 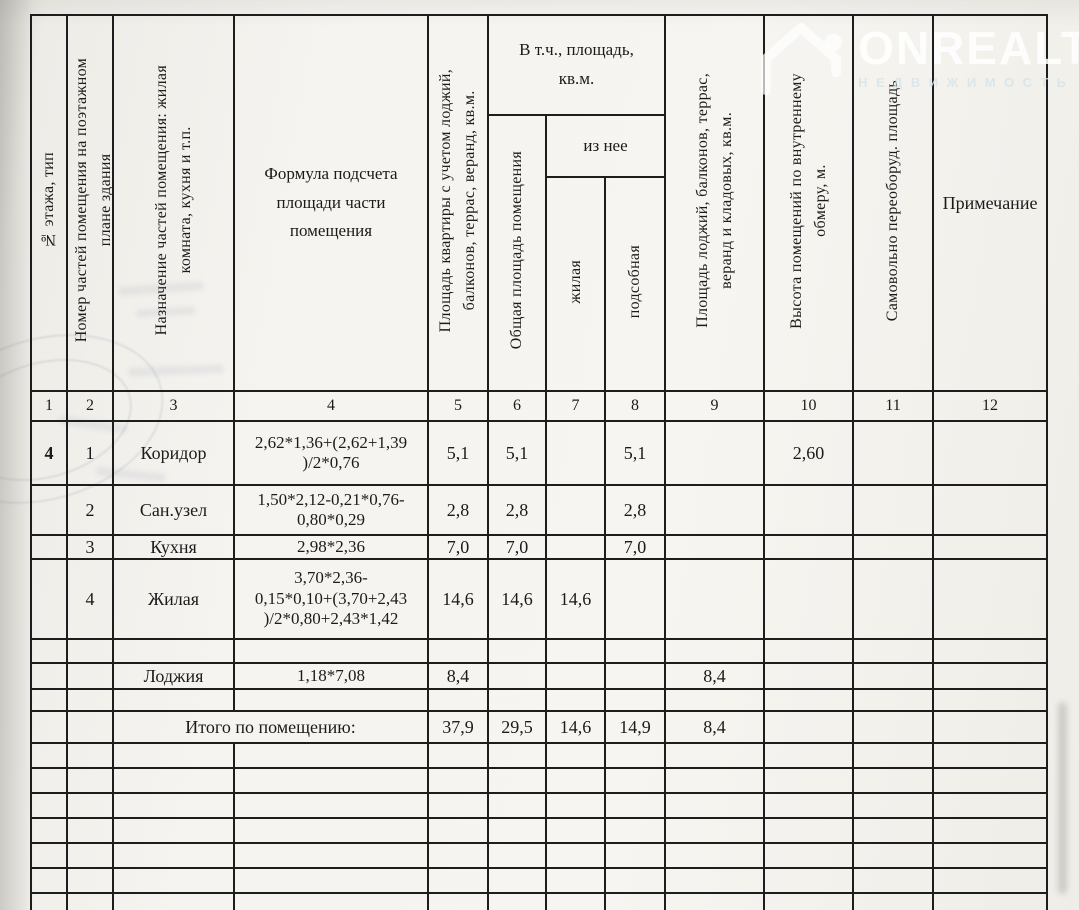 I want to click on column-number: 10, so click(x=809, y=406).